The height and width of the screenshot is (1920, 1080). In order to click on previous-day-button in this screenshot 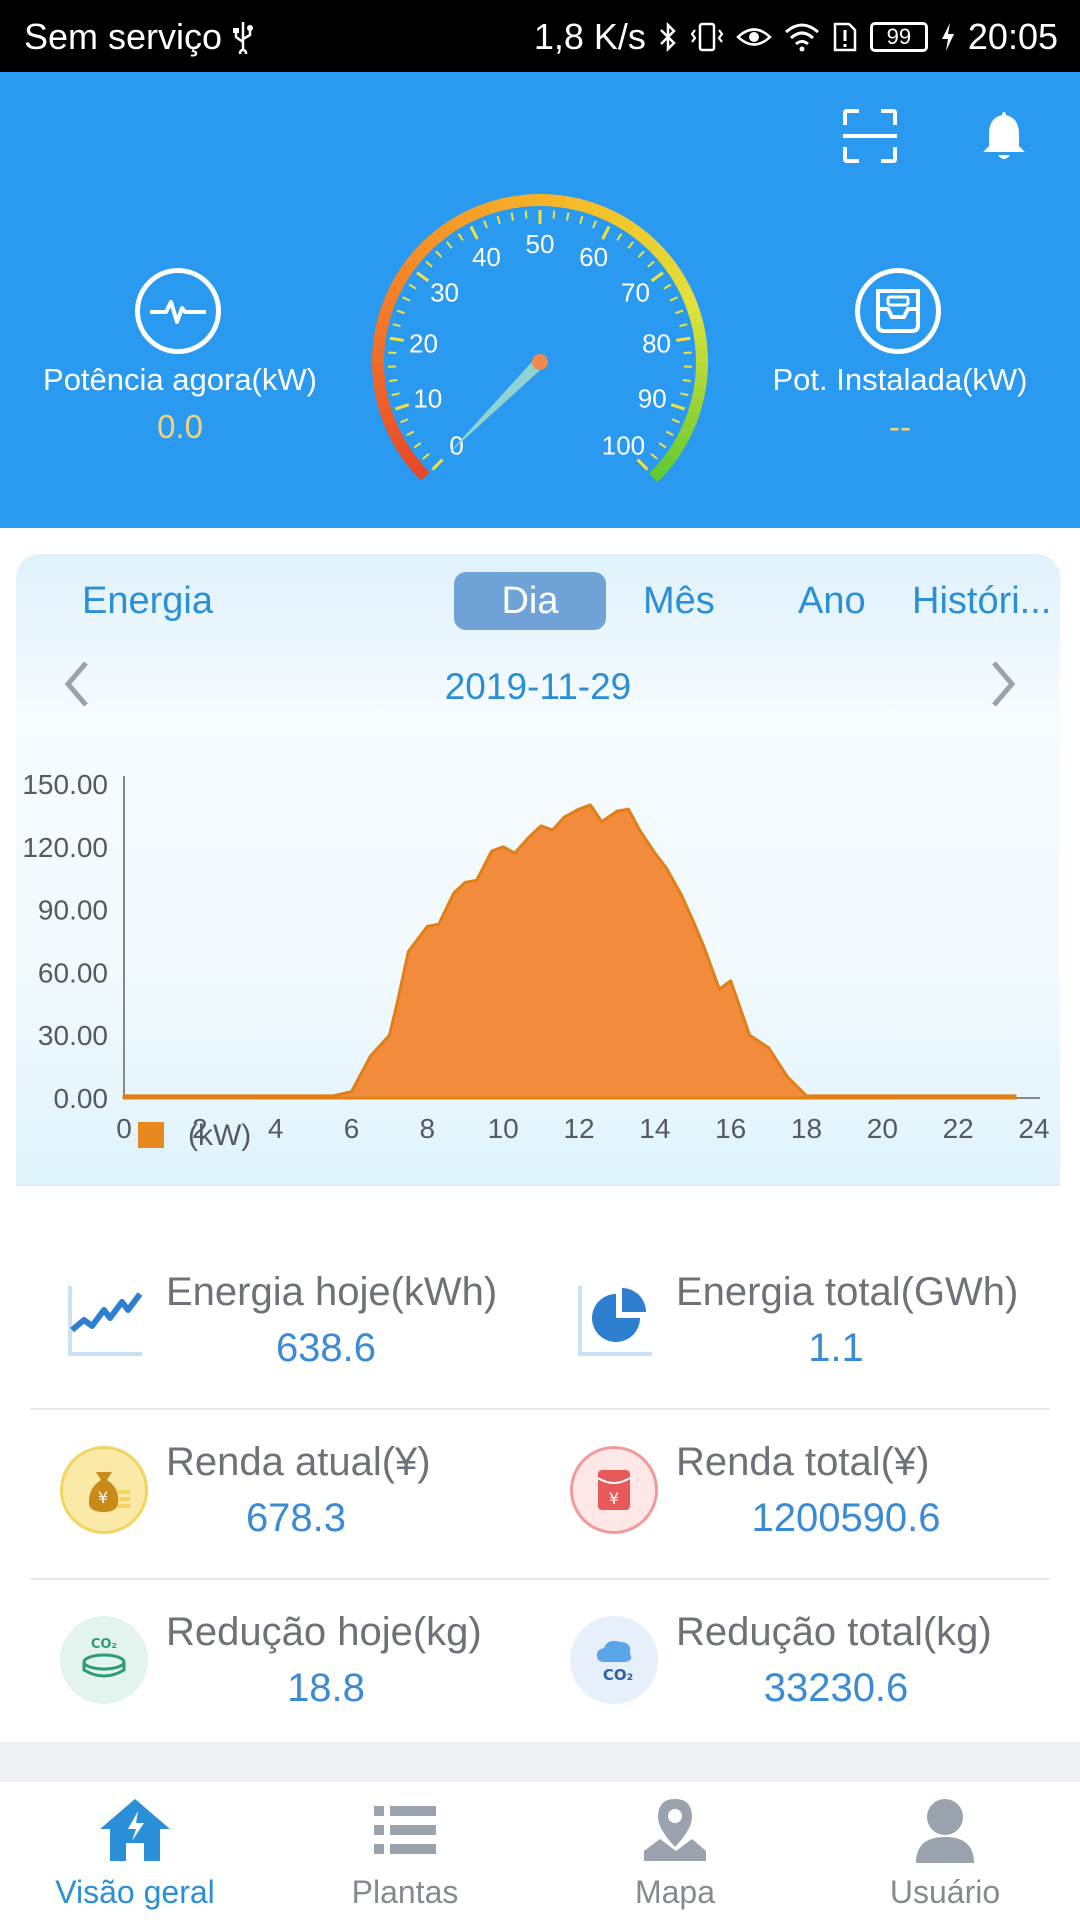, I will do `click(77, 684)`.